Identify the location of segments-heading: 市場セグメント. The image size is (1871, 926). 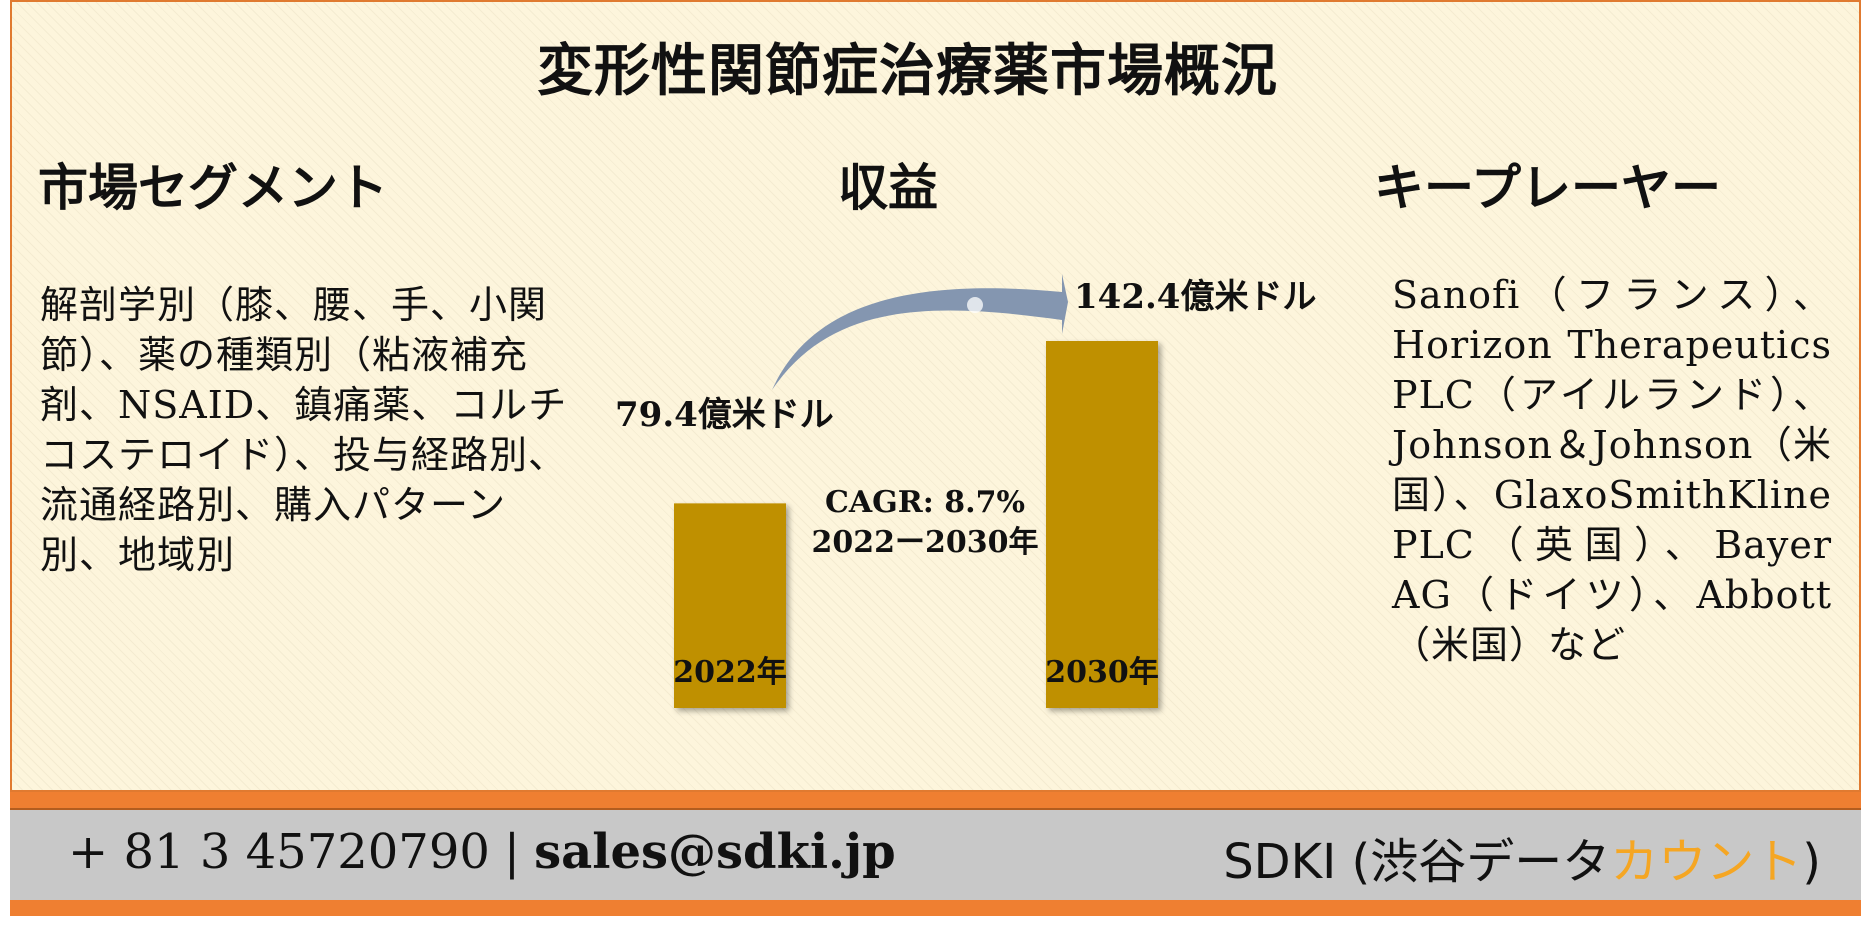
(213, 187).